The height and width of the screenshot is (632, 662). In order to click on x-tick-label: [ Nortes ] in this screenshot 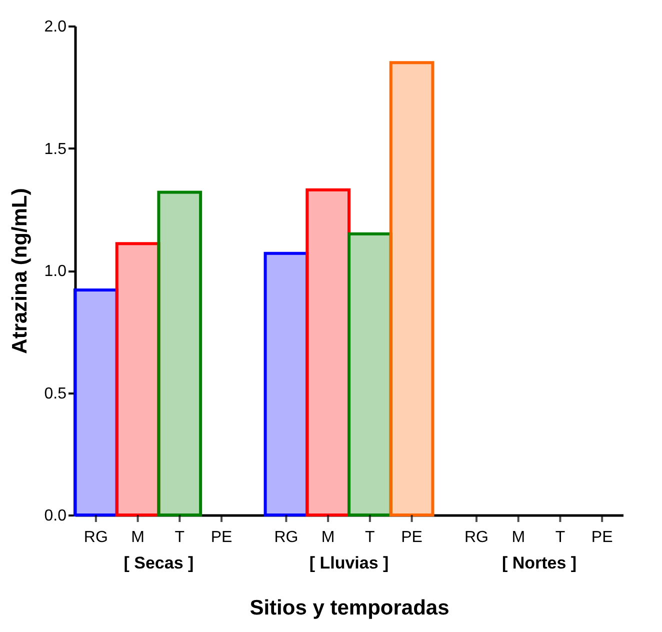, I will do `click(539, 563)`.